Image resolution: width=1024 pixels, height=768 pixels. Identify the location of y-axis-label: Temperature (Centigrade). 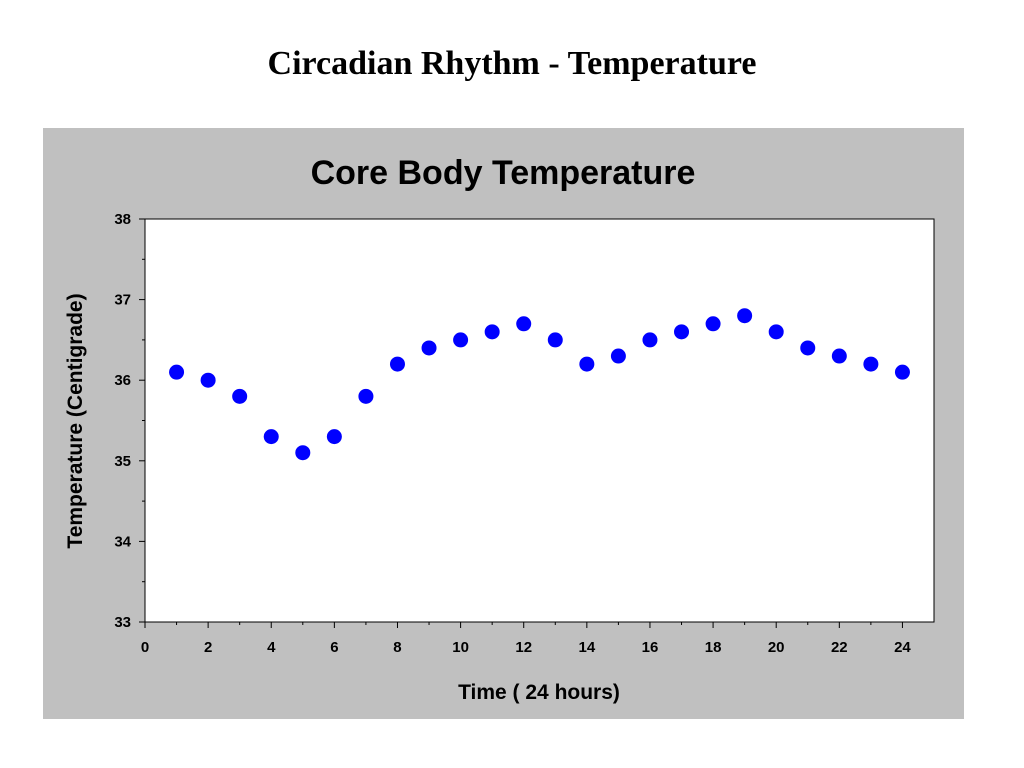
(75, 420).